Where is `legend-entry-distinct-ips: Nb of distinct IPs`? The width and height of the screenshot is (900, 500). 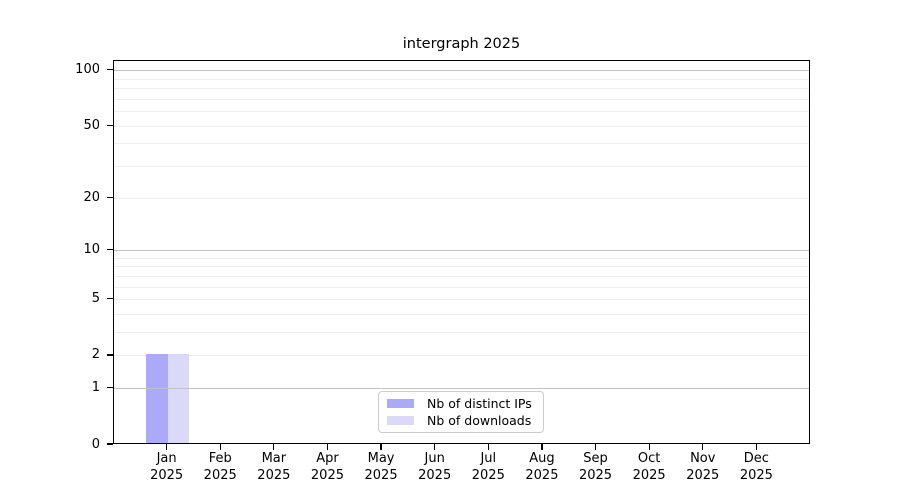
legend-entry-distinct-ips: Nb of distinct IPs is located at coordinates (465, 403).